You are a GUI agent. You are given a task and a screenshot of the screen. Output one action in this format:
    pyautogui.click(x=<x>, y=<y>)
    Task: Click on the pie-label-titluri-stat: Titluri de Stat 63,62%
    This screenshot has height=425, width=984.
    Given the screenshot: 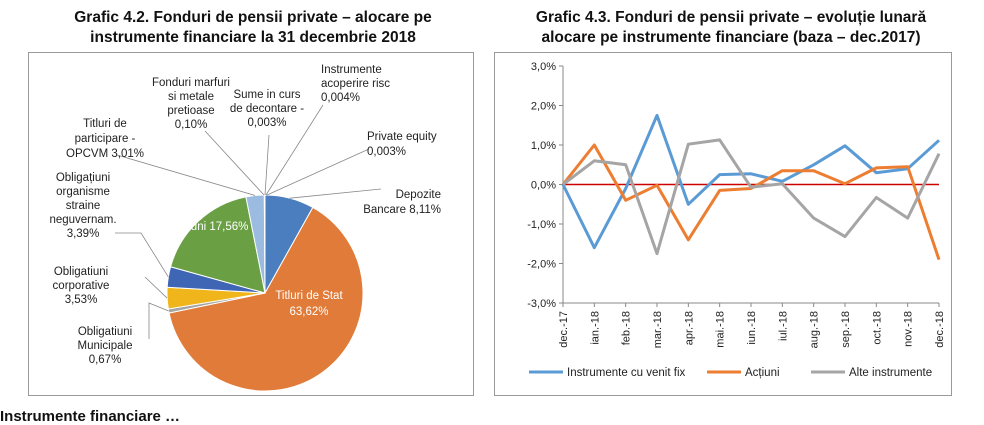 What is the action you would take?
    pyautogui.click(x=309, y=304)
    